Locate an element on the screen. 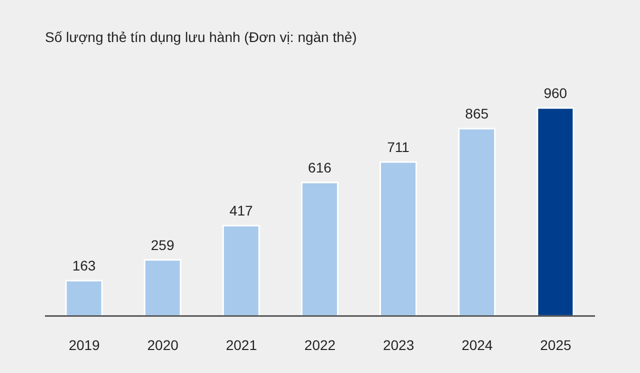 The height and width of the screenshot is (373, 640). x-tick-label: 2021 is located at coordinates (242, 344).